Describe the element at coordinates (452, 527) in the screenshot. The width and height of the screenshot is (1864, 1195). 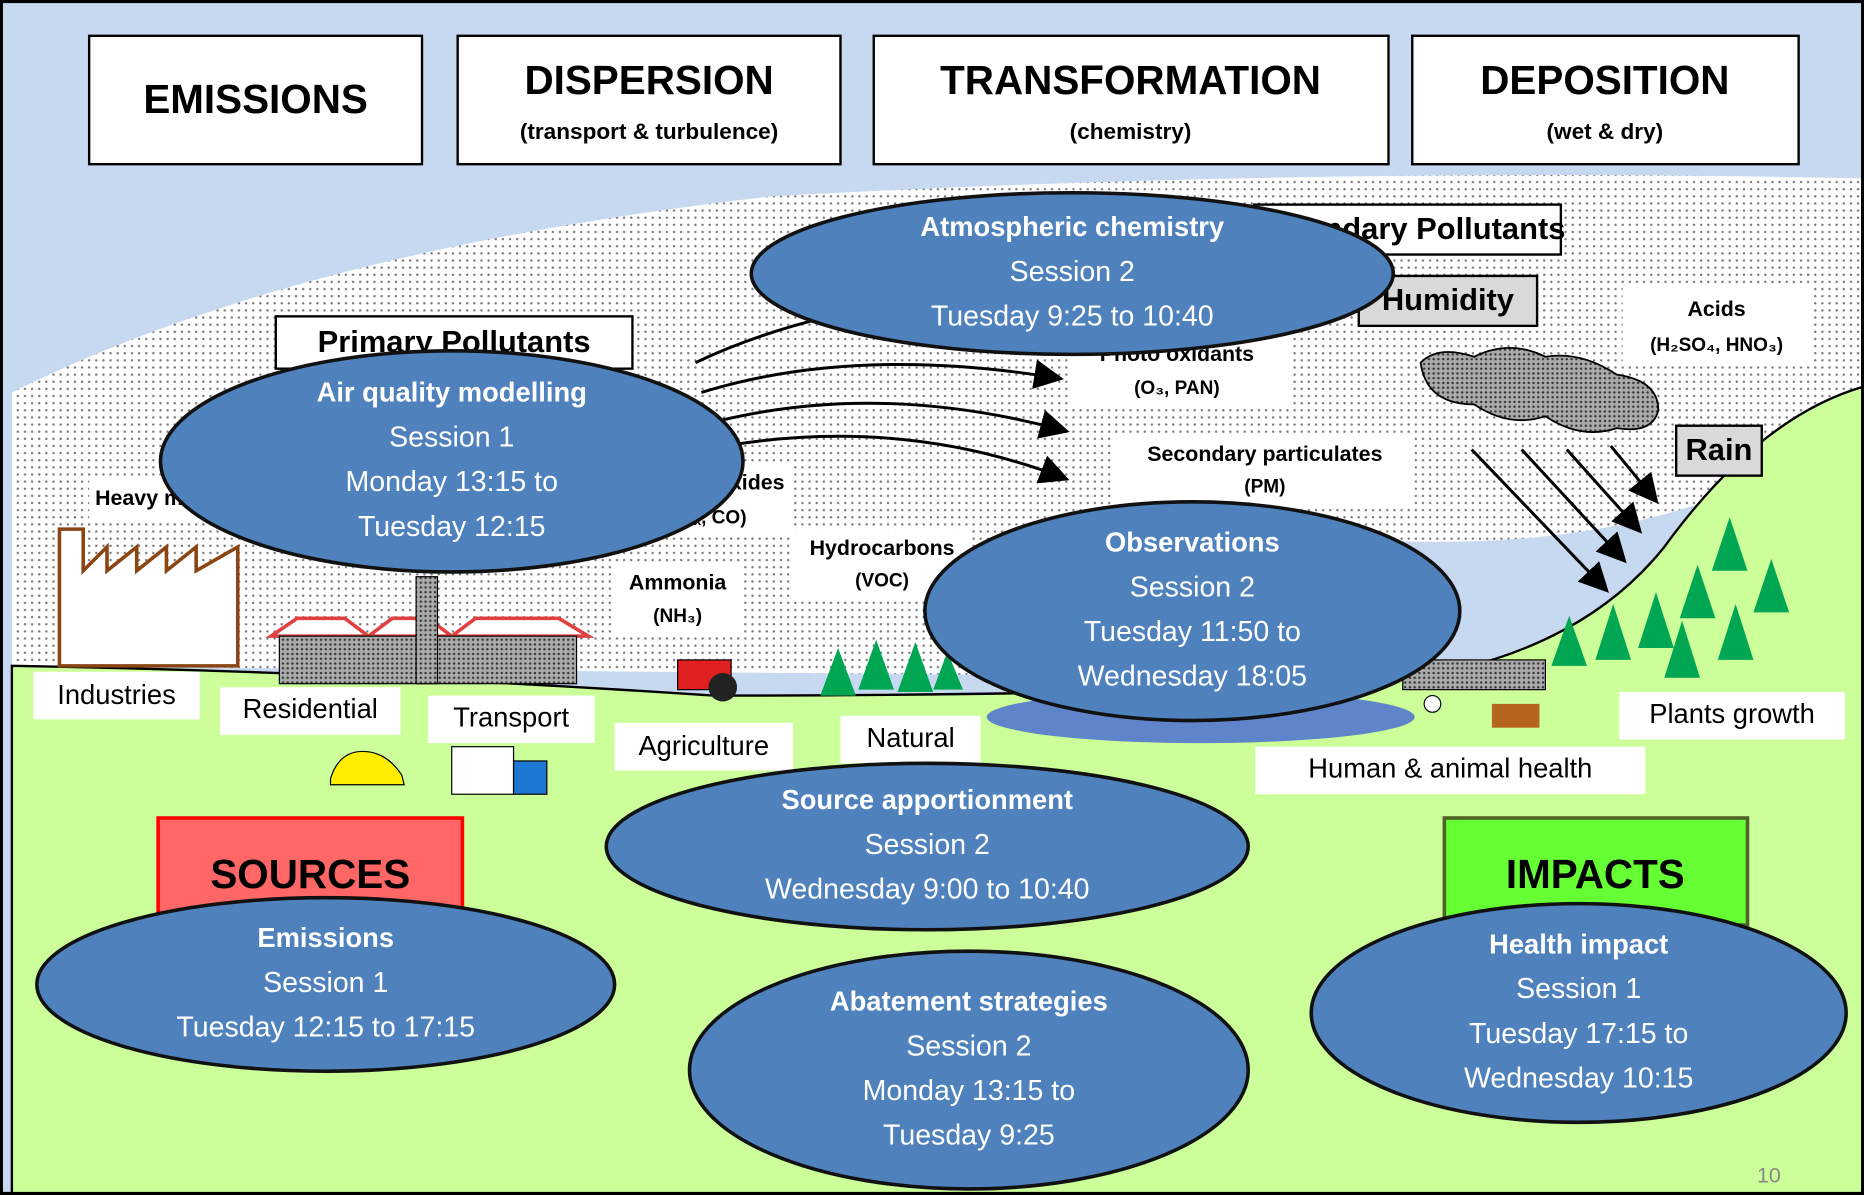
I see `session-time: Tuesday 12:15` at that location.